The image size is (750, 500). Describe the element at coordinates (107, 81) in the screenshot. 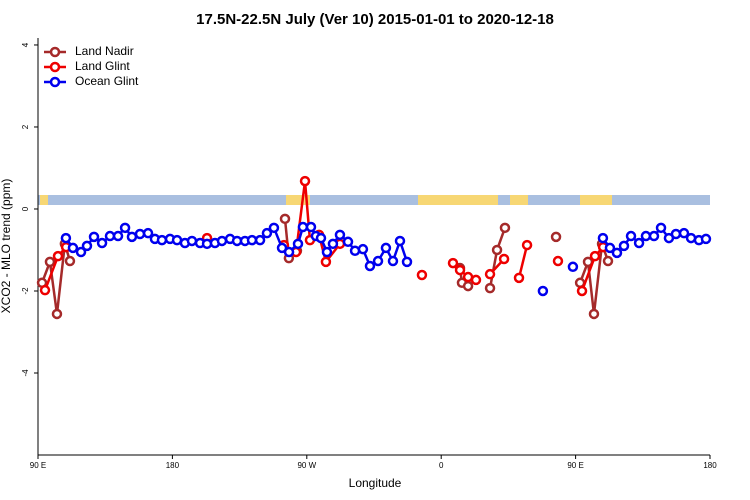

I see `legend-label: Ocean Glint` at that location.